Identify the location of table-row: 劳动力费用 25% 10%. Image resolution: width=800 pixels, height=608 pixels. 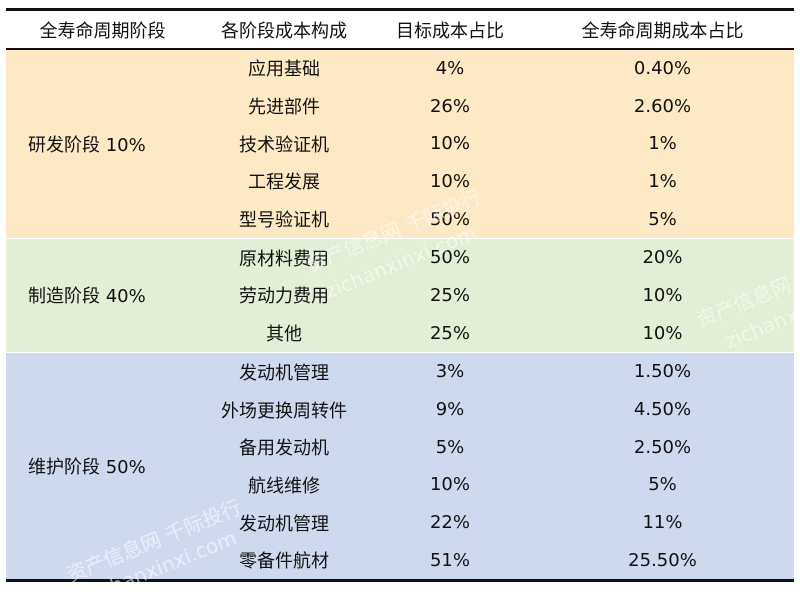
(496, 296).